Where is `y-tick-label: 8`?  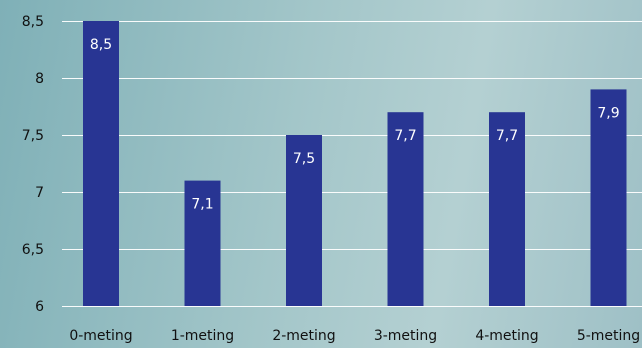
y-tick-label: 8 is located at coordinates (39, 79).